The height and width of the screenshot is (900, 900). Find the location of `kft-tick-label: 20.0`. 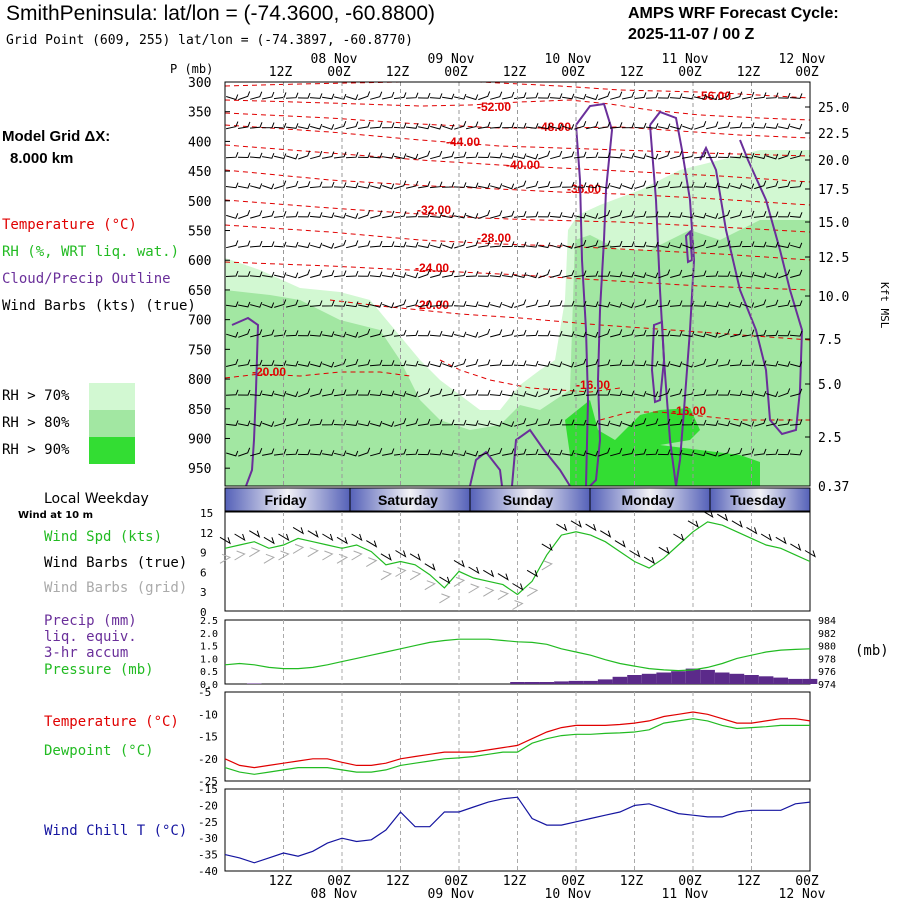

kft-tick-label: 20.0 is located at coordinates (833, 161).